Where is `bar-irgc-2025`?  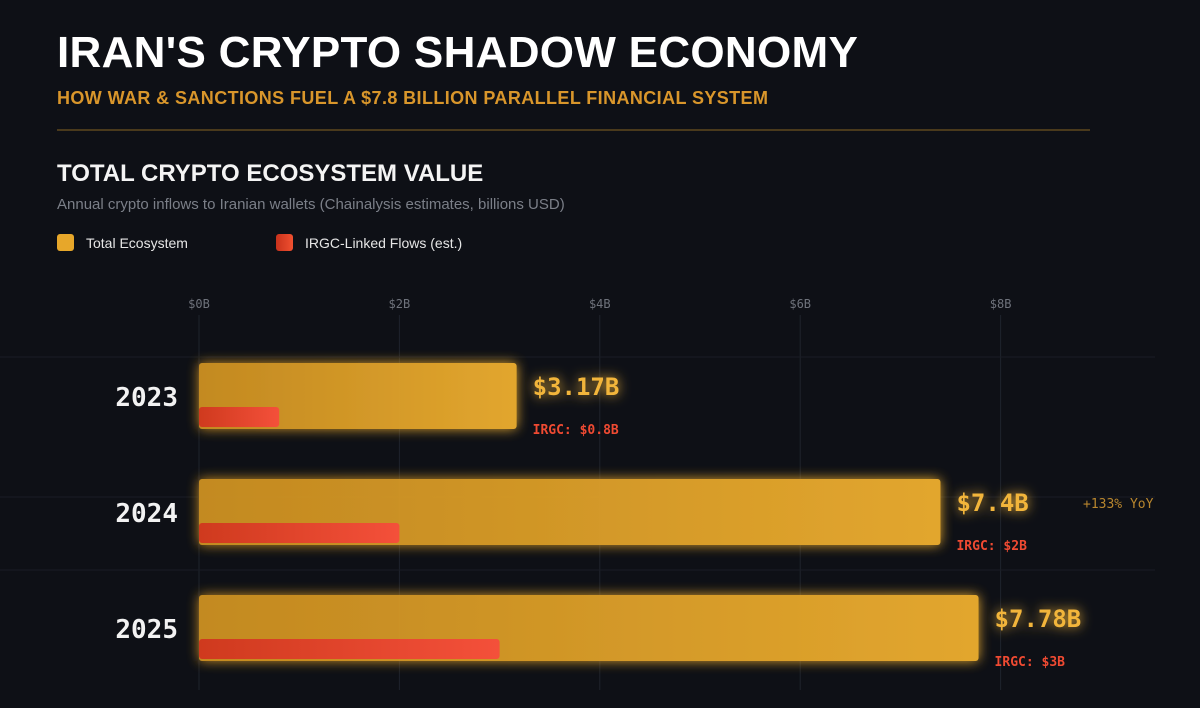 bar-irgc-2025 is located at coordinates (349, 649).